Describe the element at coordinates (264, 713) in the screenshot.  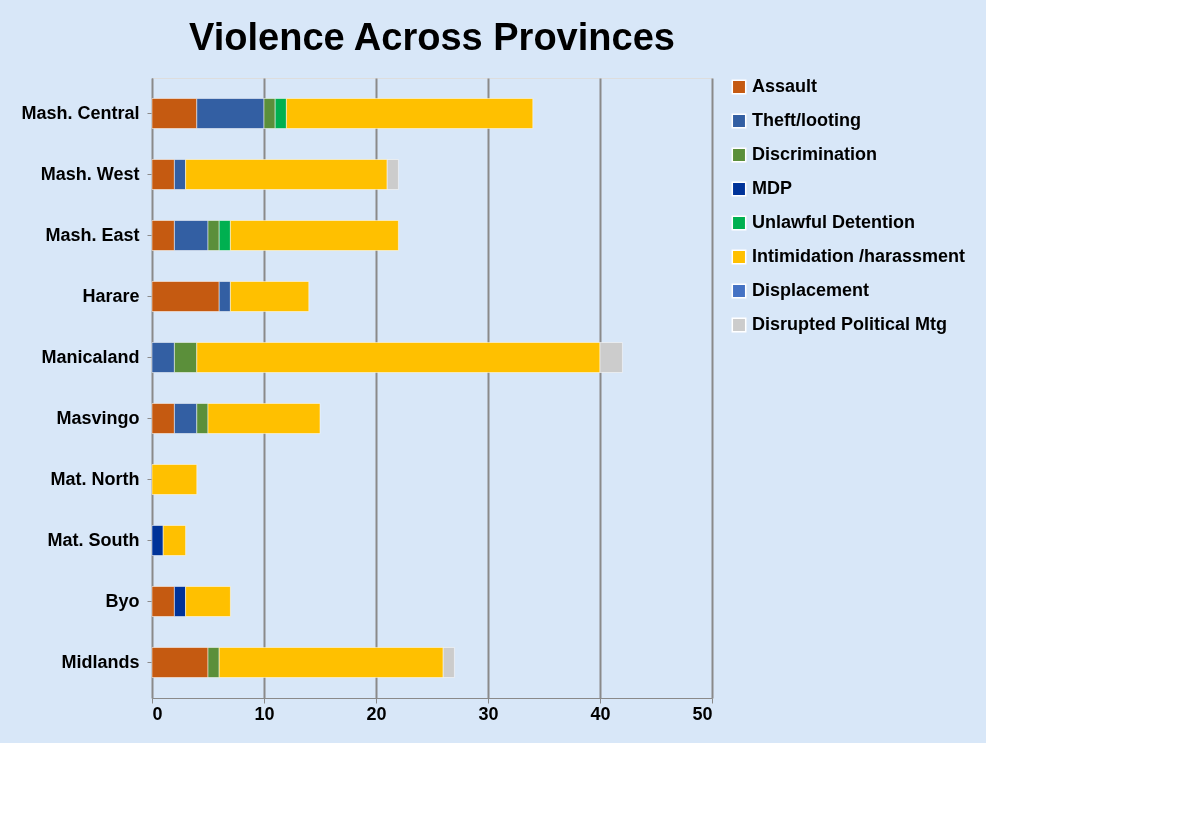
I see `x-tick-label: 10` at that location.